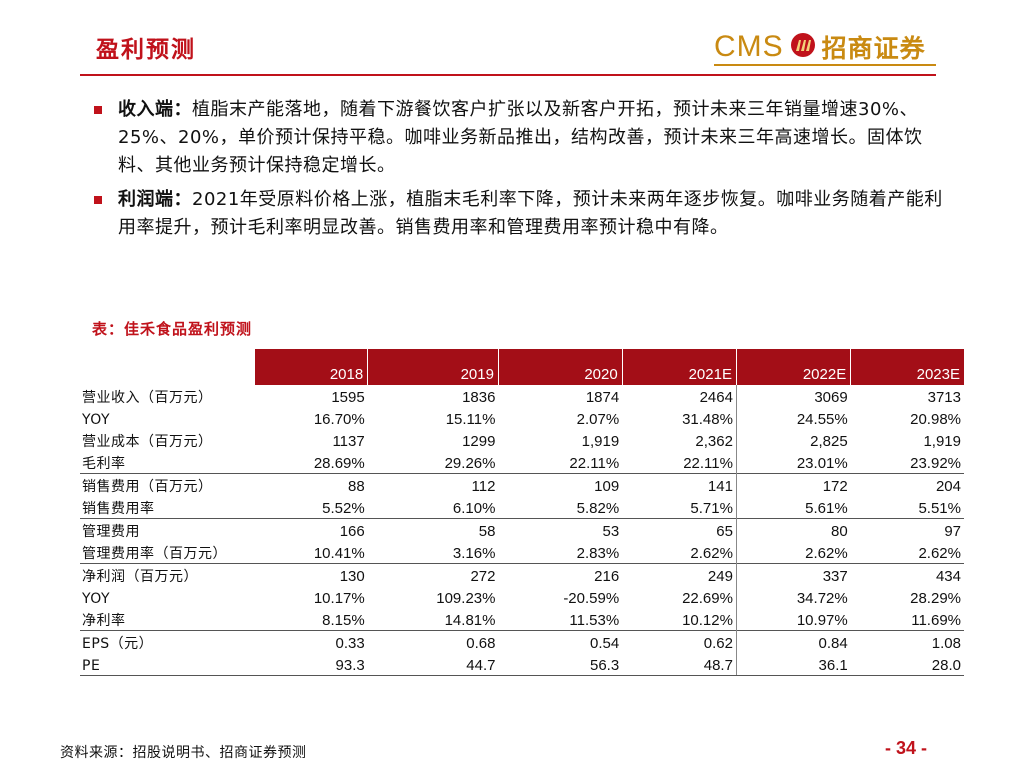 The width and height of the screenshot is (1024, 768). I want to click on table-cell: 10.97%, so click(822, 620).